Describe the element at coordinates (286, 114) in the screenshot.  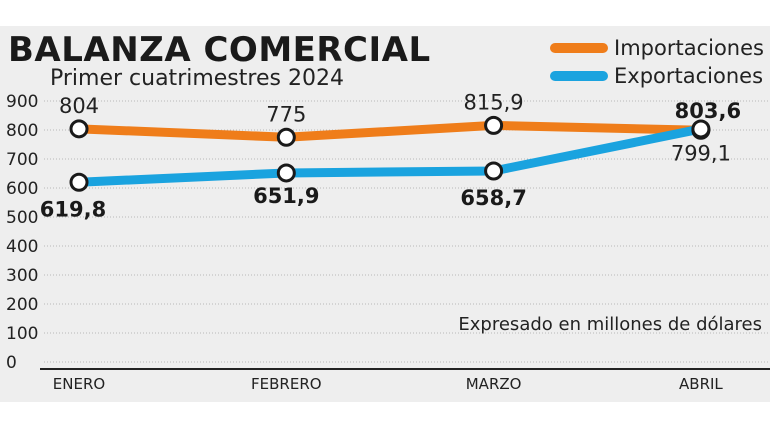
I see `data-label-importaciones: 775` at that location.